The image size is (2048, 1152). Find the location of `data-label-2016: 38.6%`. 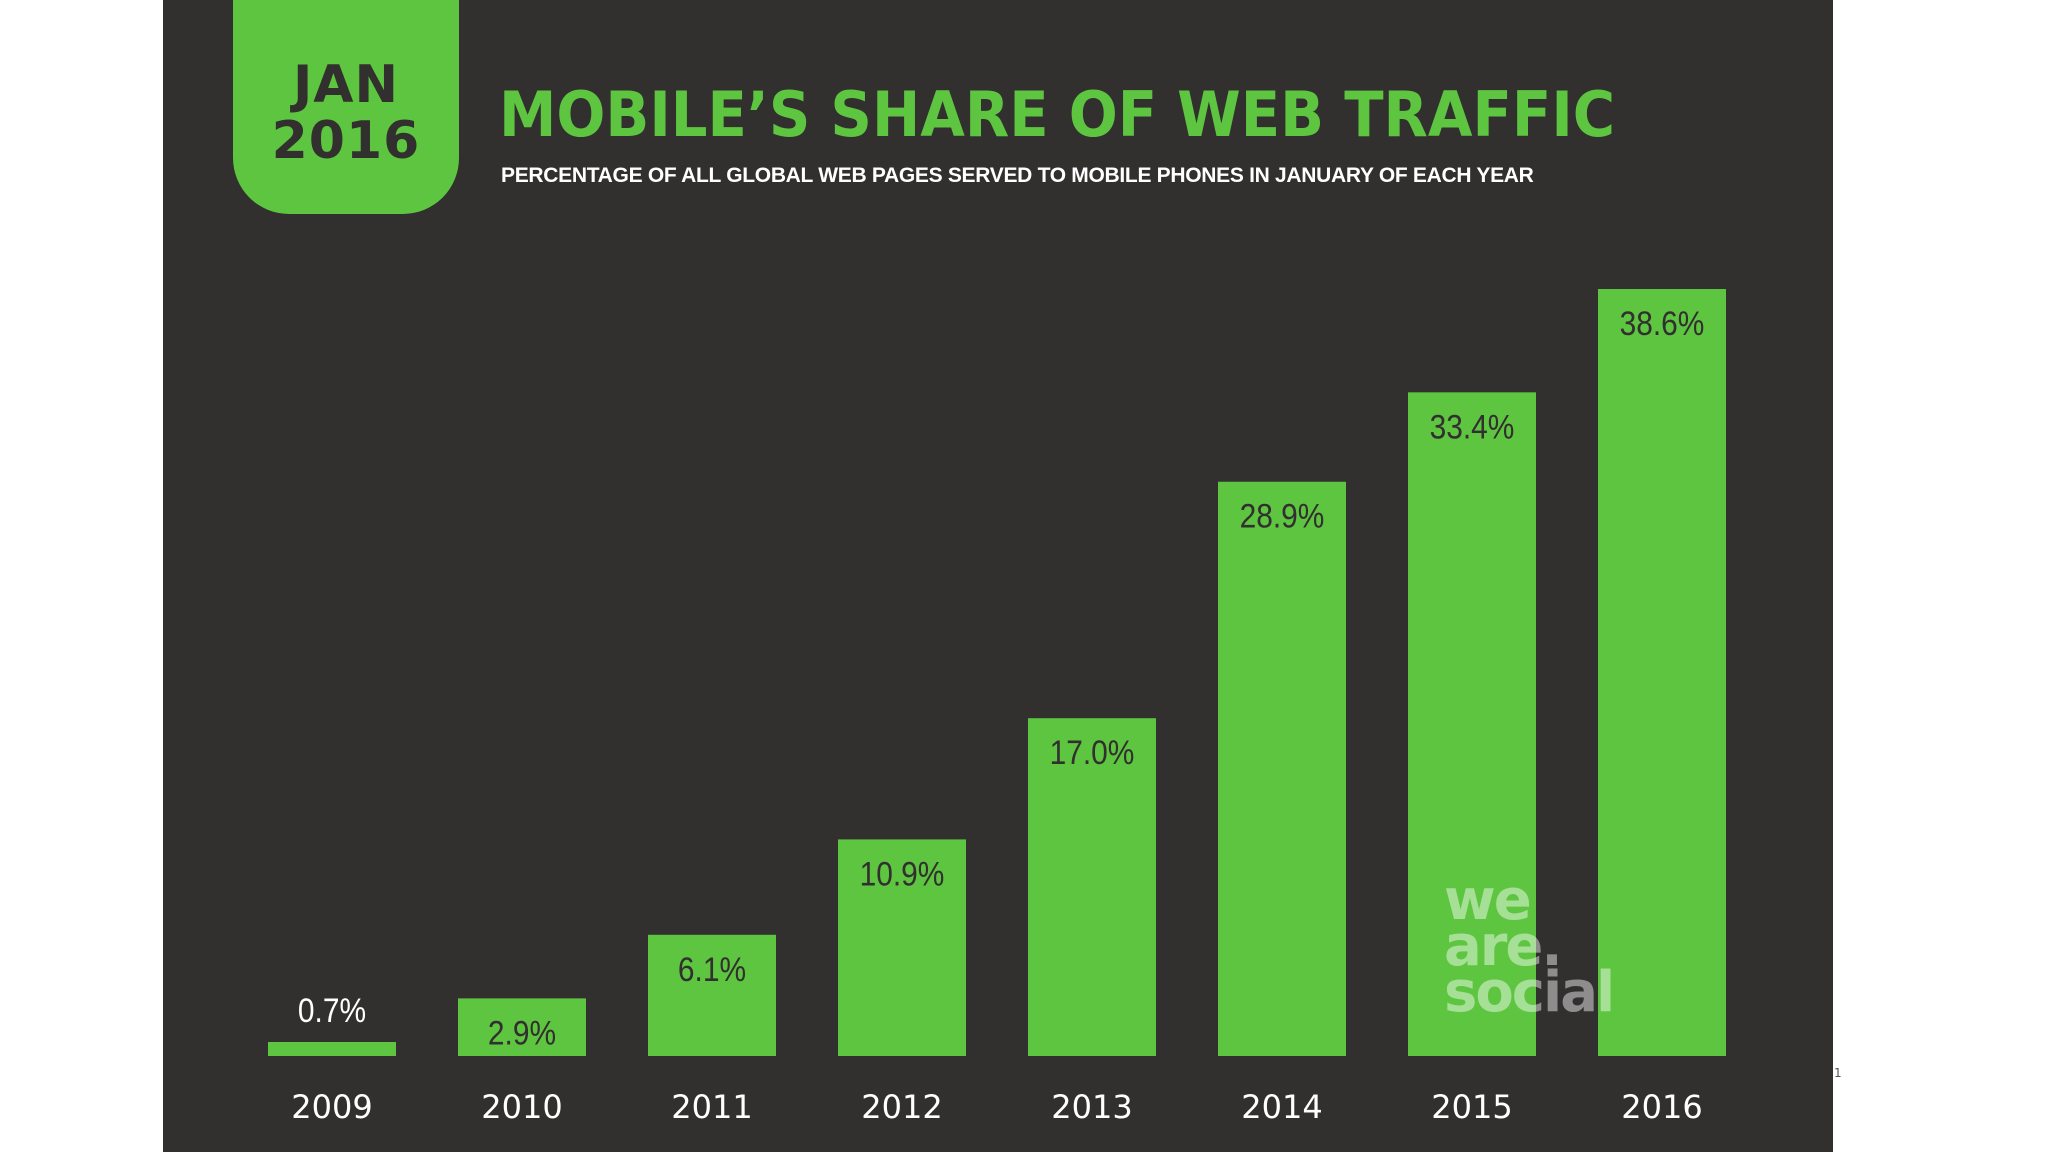

data-label-2016: 38.6% is located at coordinates (1662, 323).